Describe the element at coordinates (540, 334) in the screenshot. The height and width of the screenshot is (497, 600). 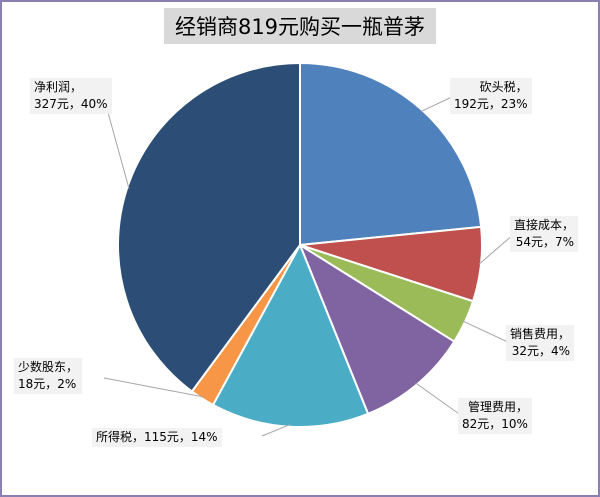
I see `data-label-name: 销售费用，` at that location.